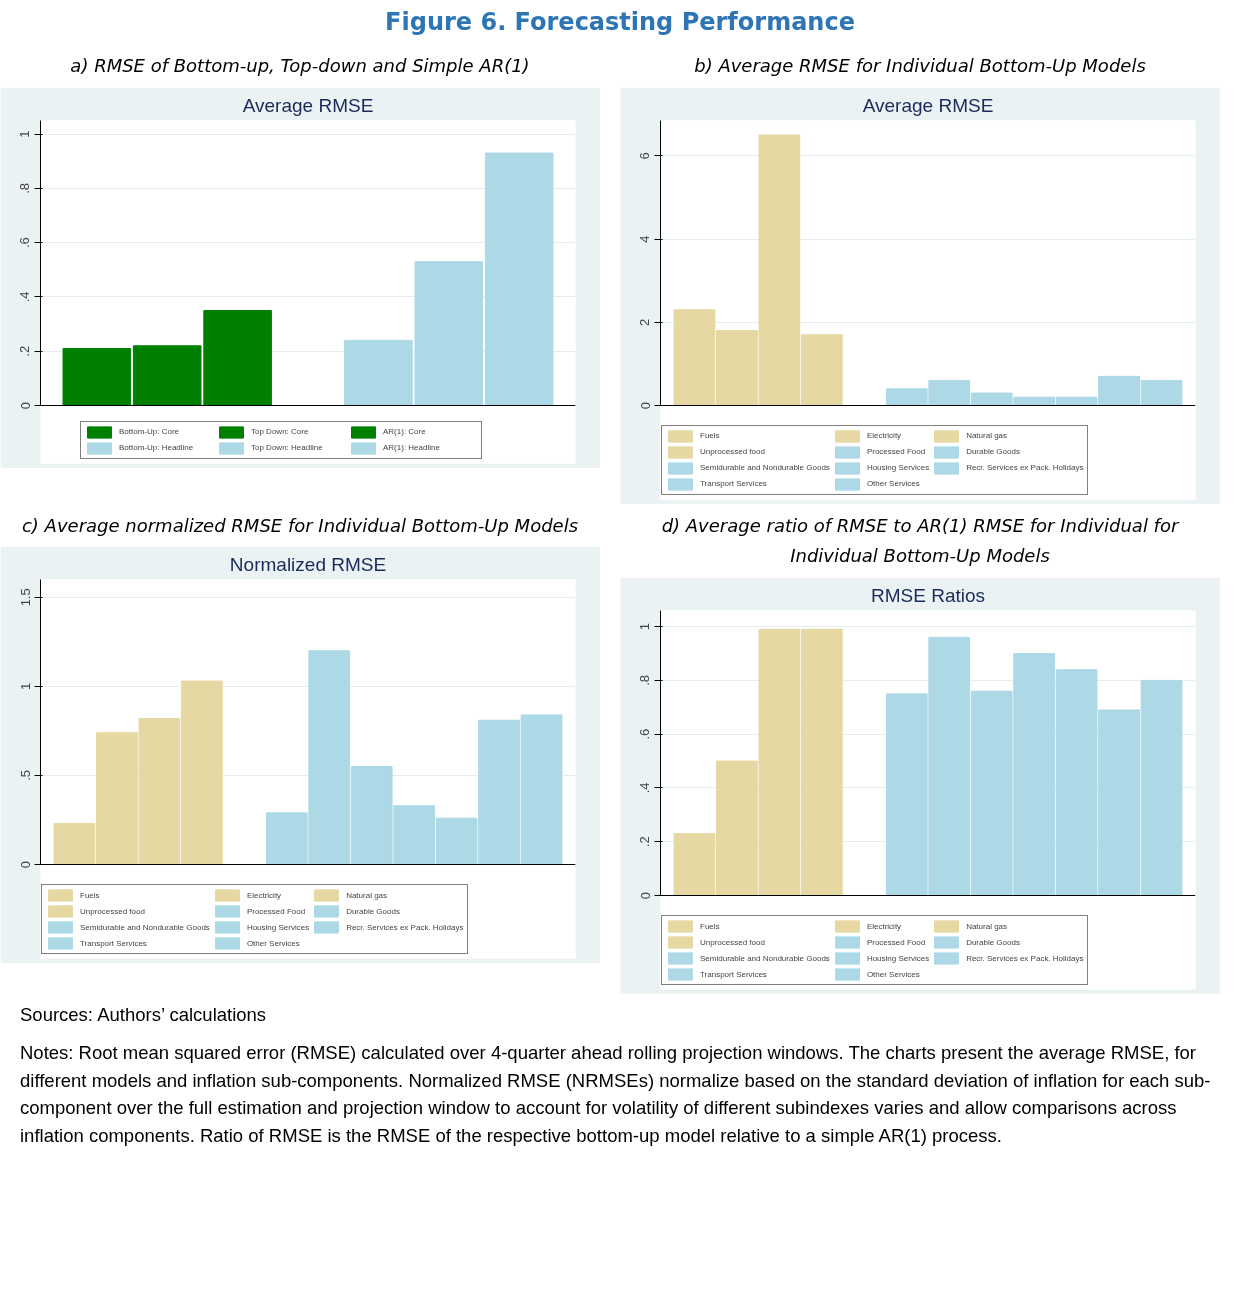 This screenshot has height=1297, width=1248. What do you see at coordinates (920, 66) in the screenshot?
I see `chart-subtitle: b) Average RMSE for Individual Bottom-Up Models` at bounding box center [920, 66].